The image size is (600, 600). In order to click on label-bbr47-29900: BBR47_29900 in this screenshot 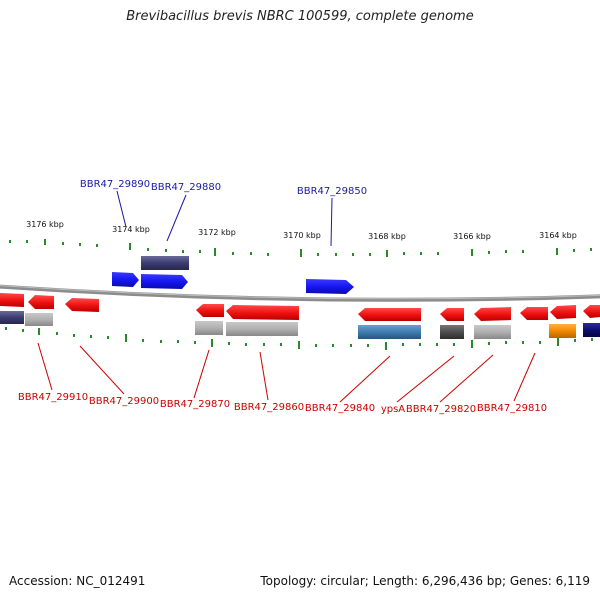, I will do `click(124, 401)`.